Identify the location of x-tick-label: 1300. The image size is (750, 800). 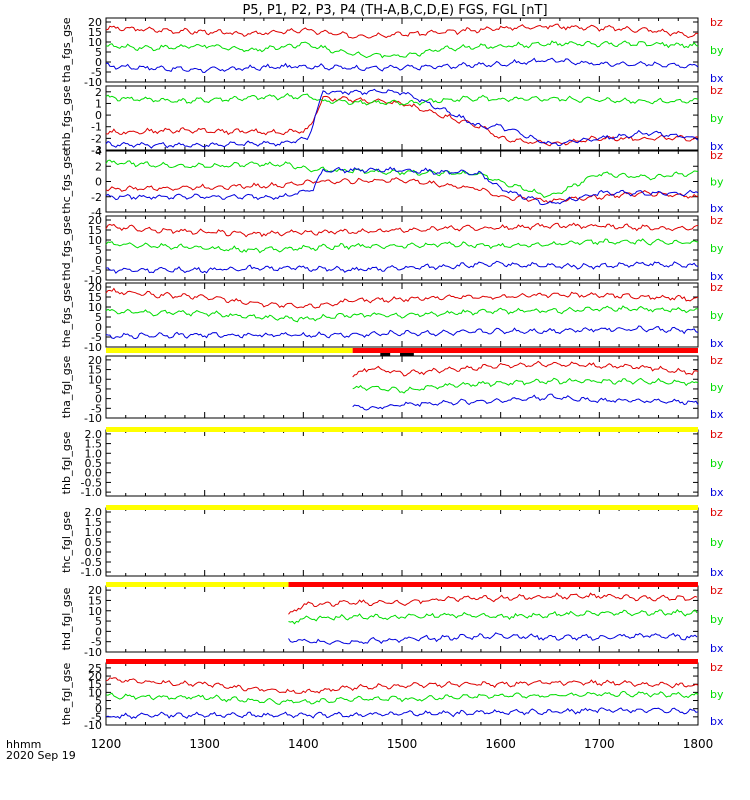
(204, 744).